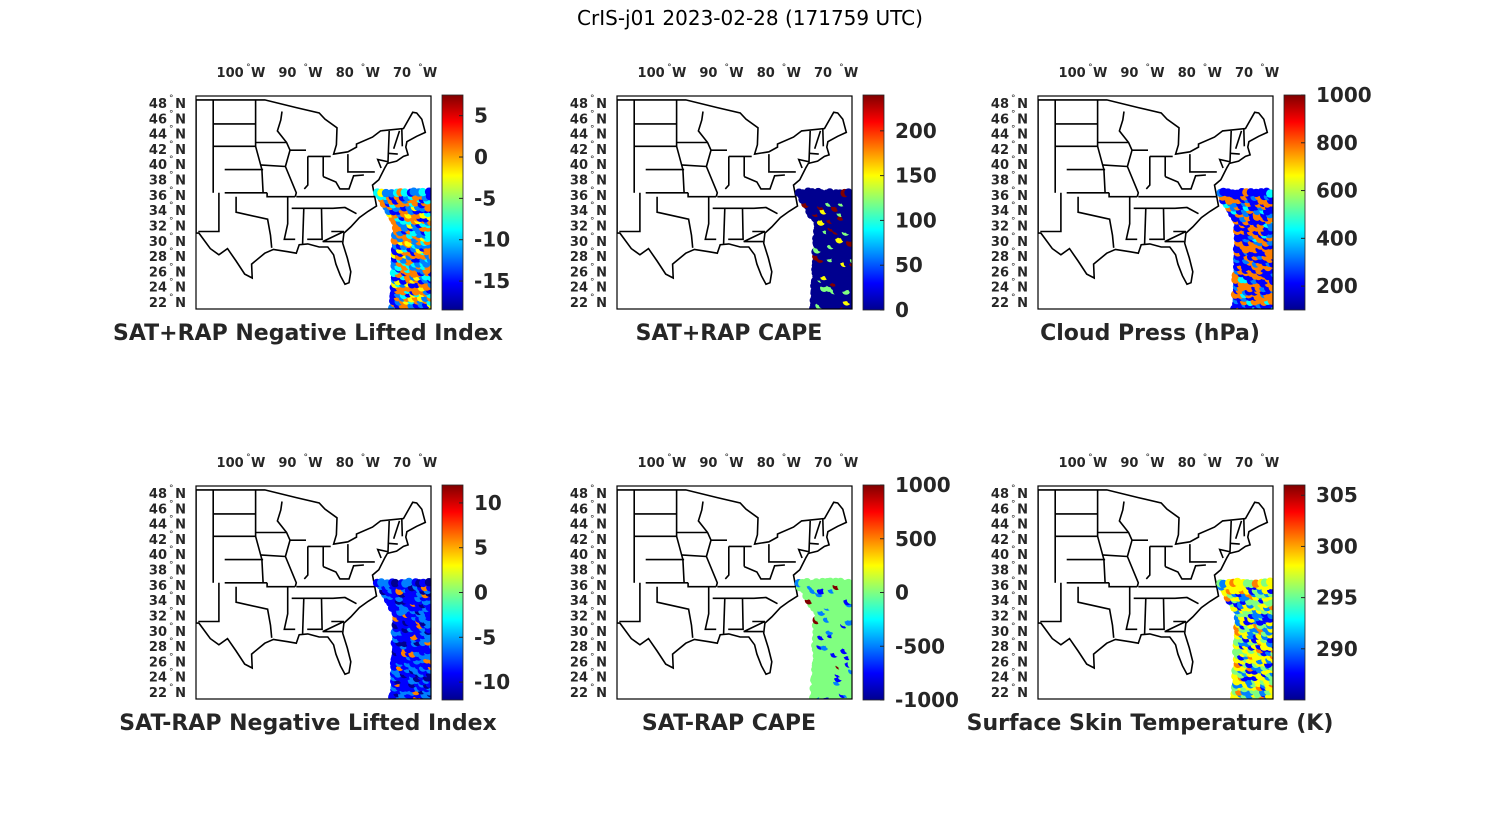 This screenshot has width=1500, height=825. I want to click on lon-tick-label: 70, so click(402, 463).